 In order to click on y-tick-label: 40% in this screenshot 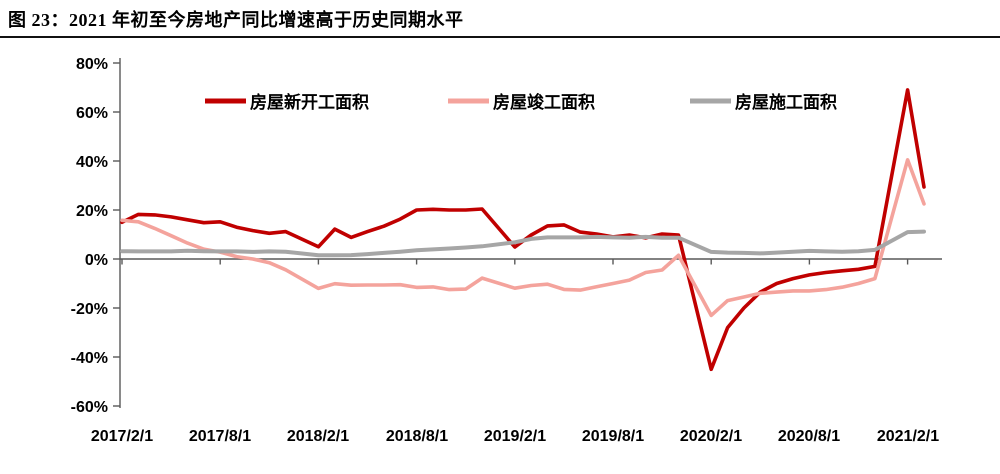, I will do `click(92, 162)`.